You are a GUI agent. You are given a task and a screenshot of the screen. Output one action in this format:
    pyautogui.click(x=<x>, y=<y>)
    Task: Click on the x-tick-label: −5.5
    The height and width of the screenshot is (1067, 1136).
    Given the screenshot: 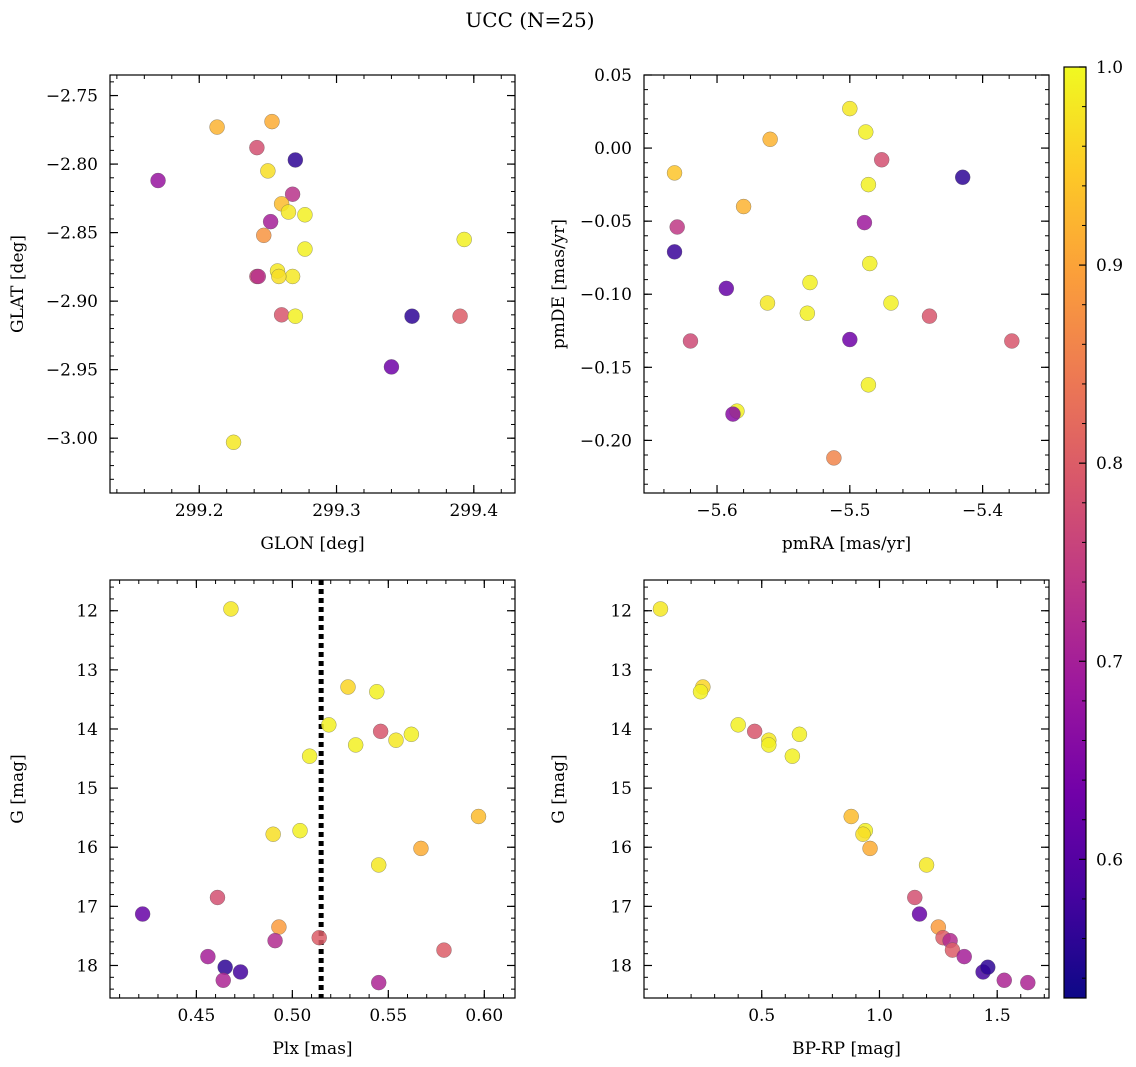 What is the action you would take?
    pyautogui.click(x=849, y=511)
    